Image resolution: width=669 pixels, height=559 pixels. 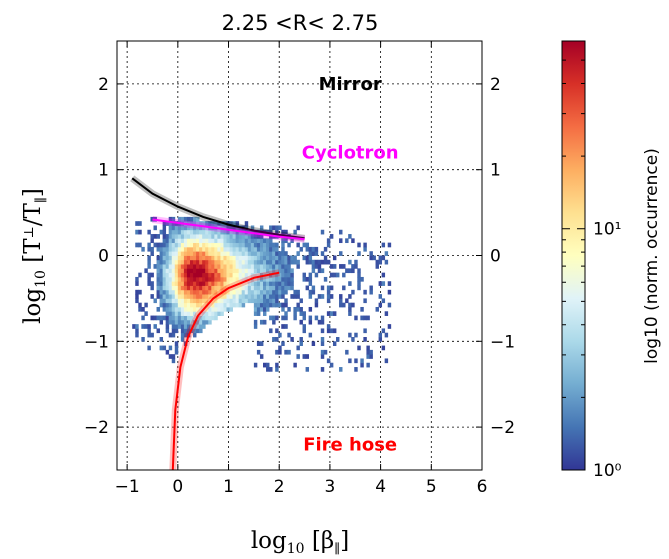 What do you see at coordinates (431, 487) in the screenshot?
I see `x-tick-label-6: 5` at bounding box center [431, 487].